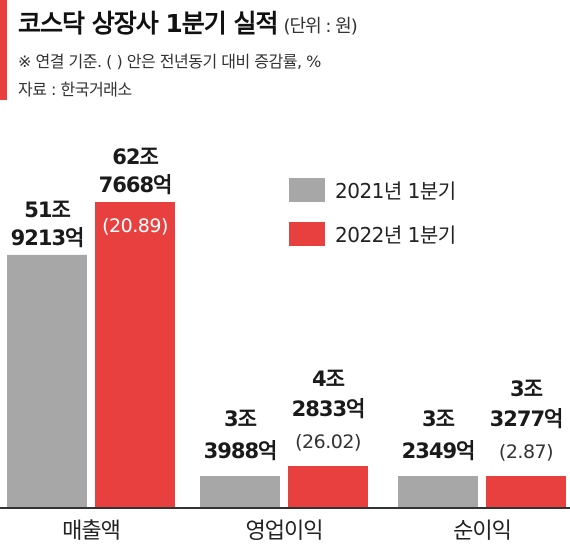  What do you see at coordinates (135, 157) in the screenshot?
I see `value-label-trillion: 62조` at bounding box center [135, 157].